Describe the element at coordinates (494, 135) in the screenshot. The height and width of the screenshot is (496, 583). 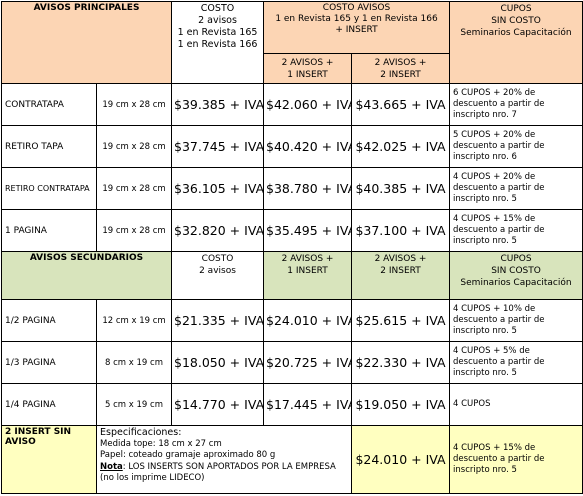
I see `text-line: 5 CUPOS + 20% de` at that location.